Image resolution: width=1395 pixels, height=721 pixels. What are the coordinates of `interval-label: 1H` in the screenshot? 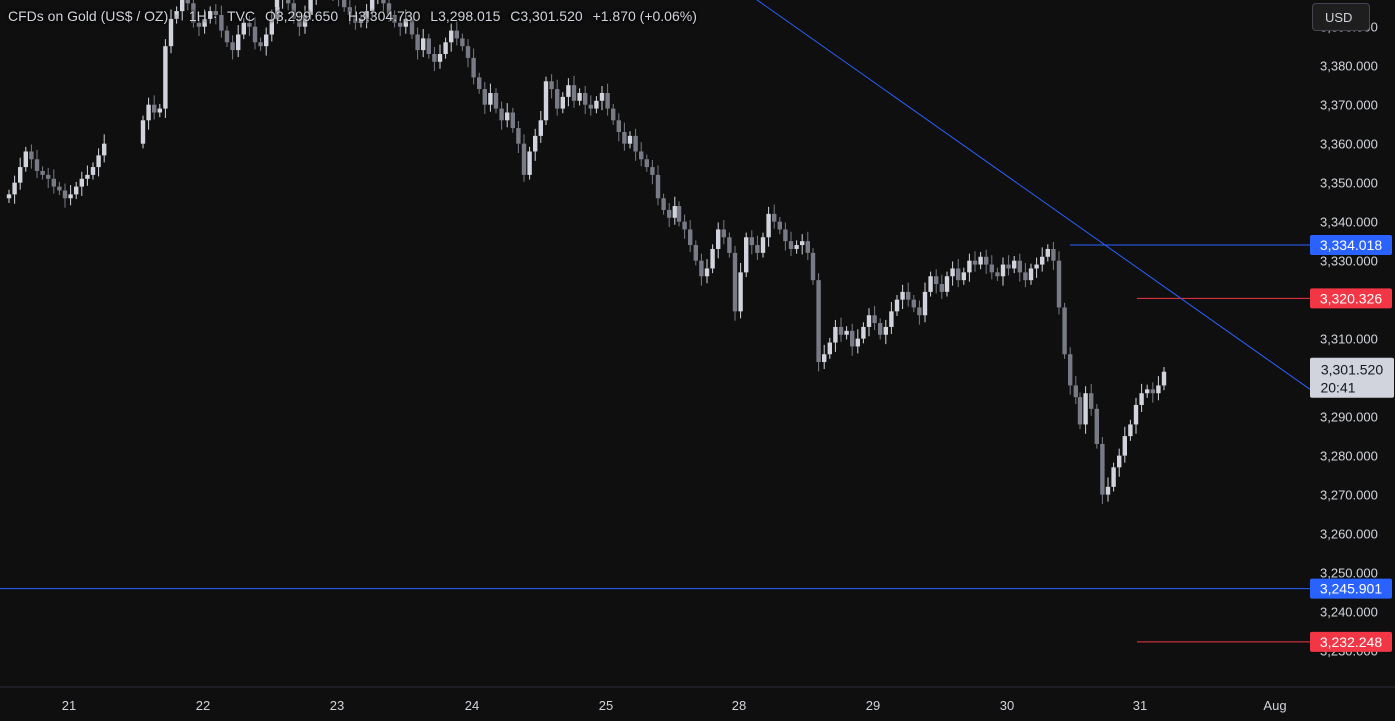 It's located at (197, 16).